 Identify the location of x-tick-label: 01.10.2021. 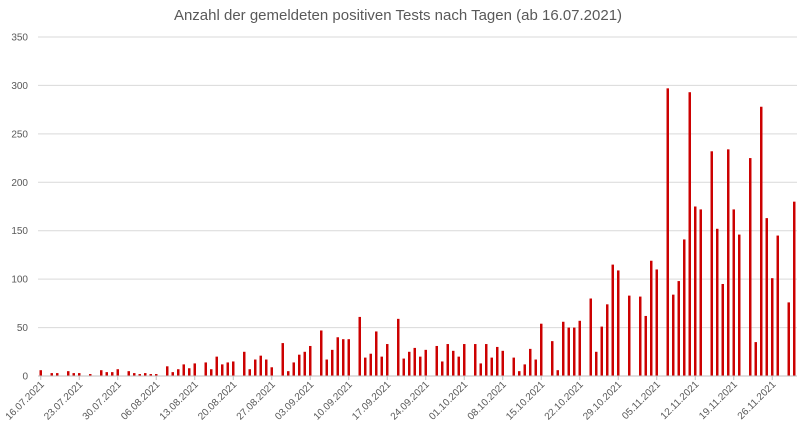
(448, 400).